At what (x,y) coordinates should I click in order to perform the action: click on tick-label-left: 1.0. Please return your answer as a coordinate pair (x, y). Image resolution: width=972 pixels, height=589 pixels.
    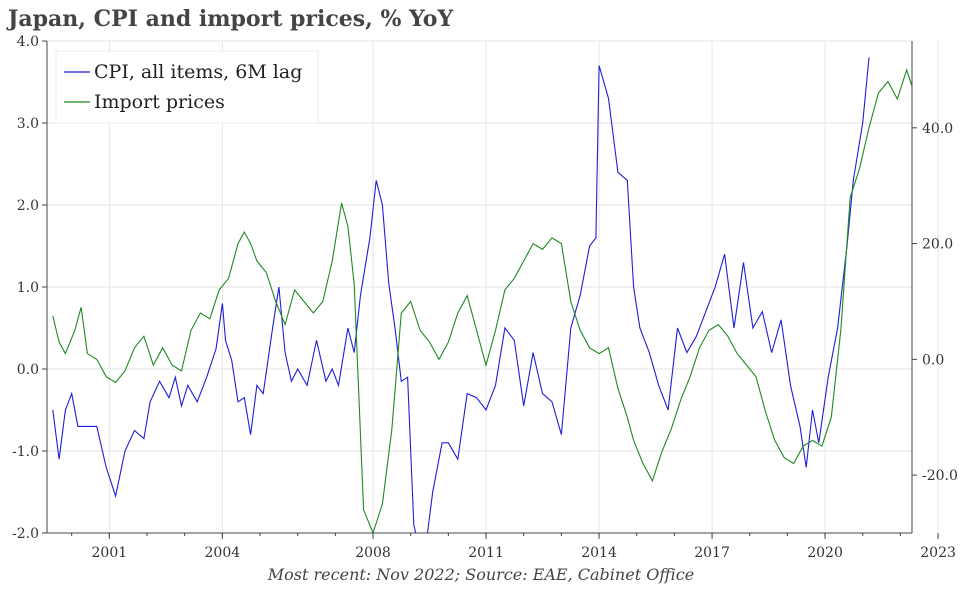
    Looking at the image, I should click on (28, 288).